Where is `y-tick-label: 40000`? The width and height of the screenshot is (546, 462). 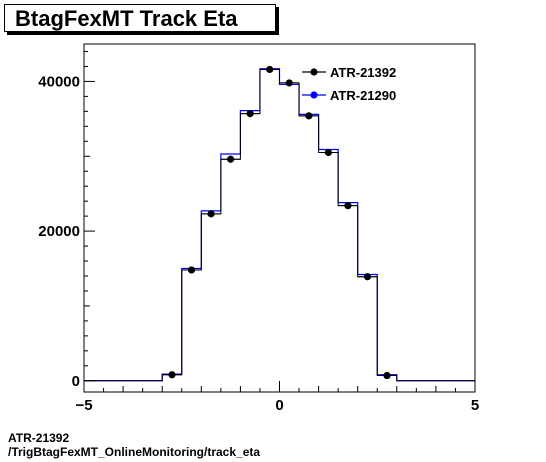
y-tick-label: 40000 is located at coordinates (59, 81).